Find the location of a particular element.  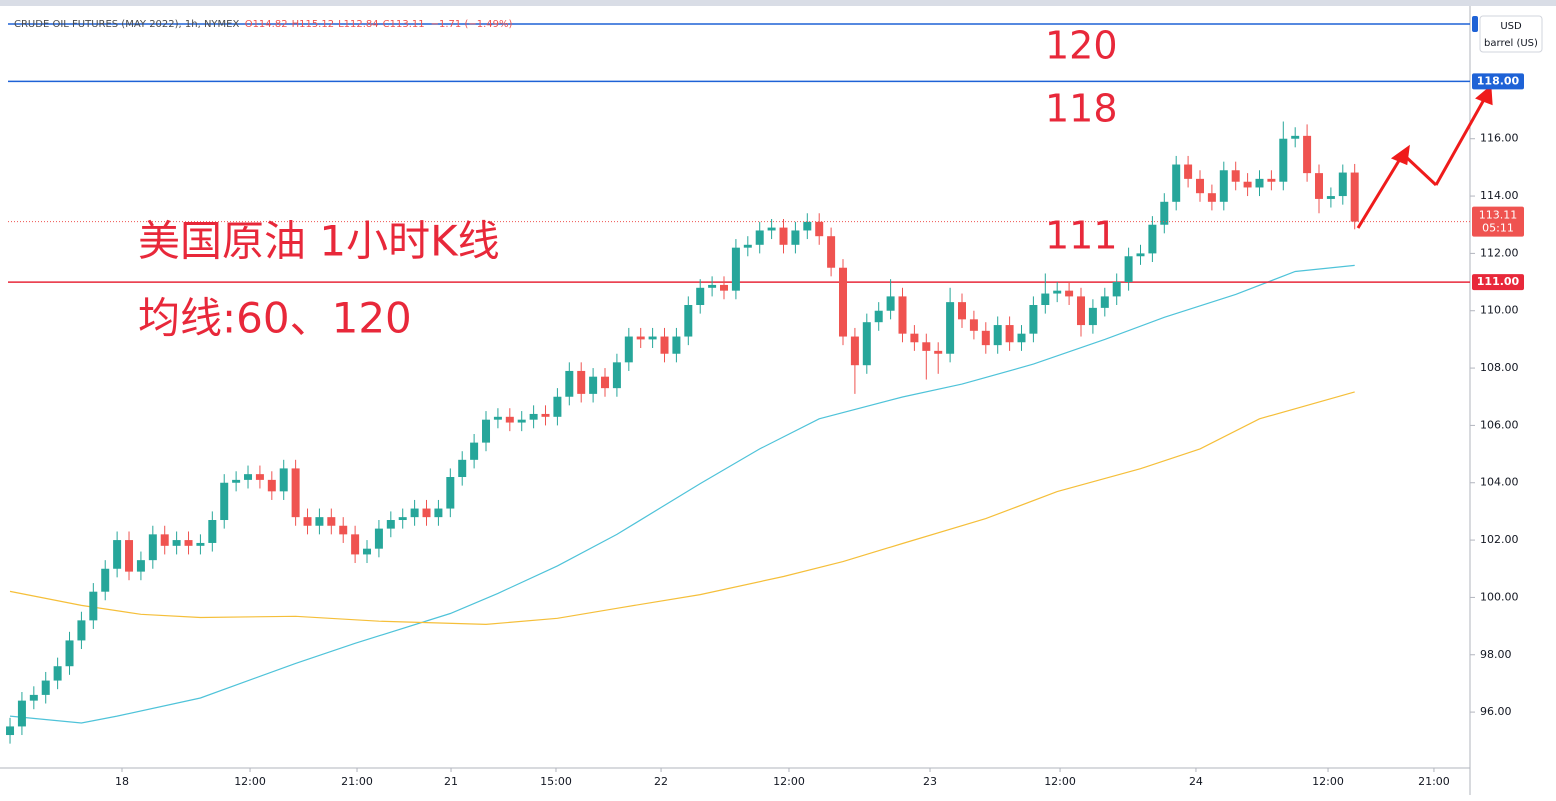

x-tick-label: 22 is located at coordinates (661, 781).